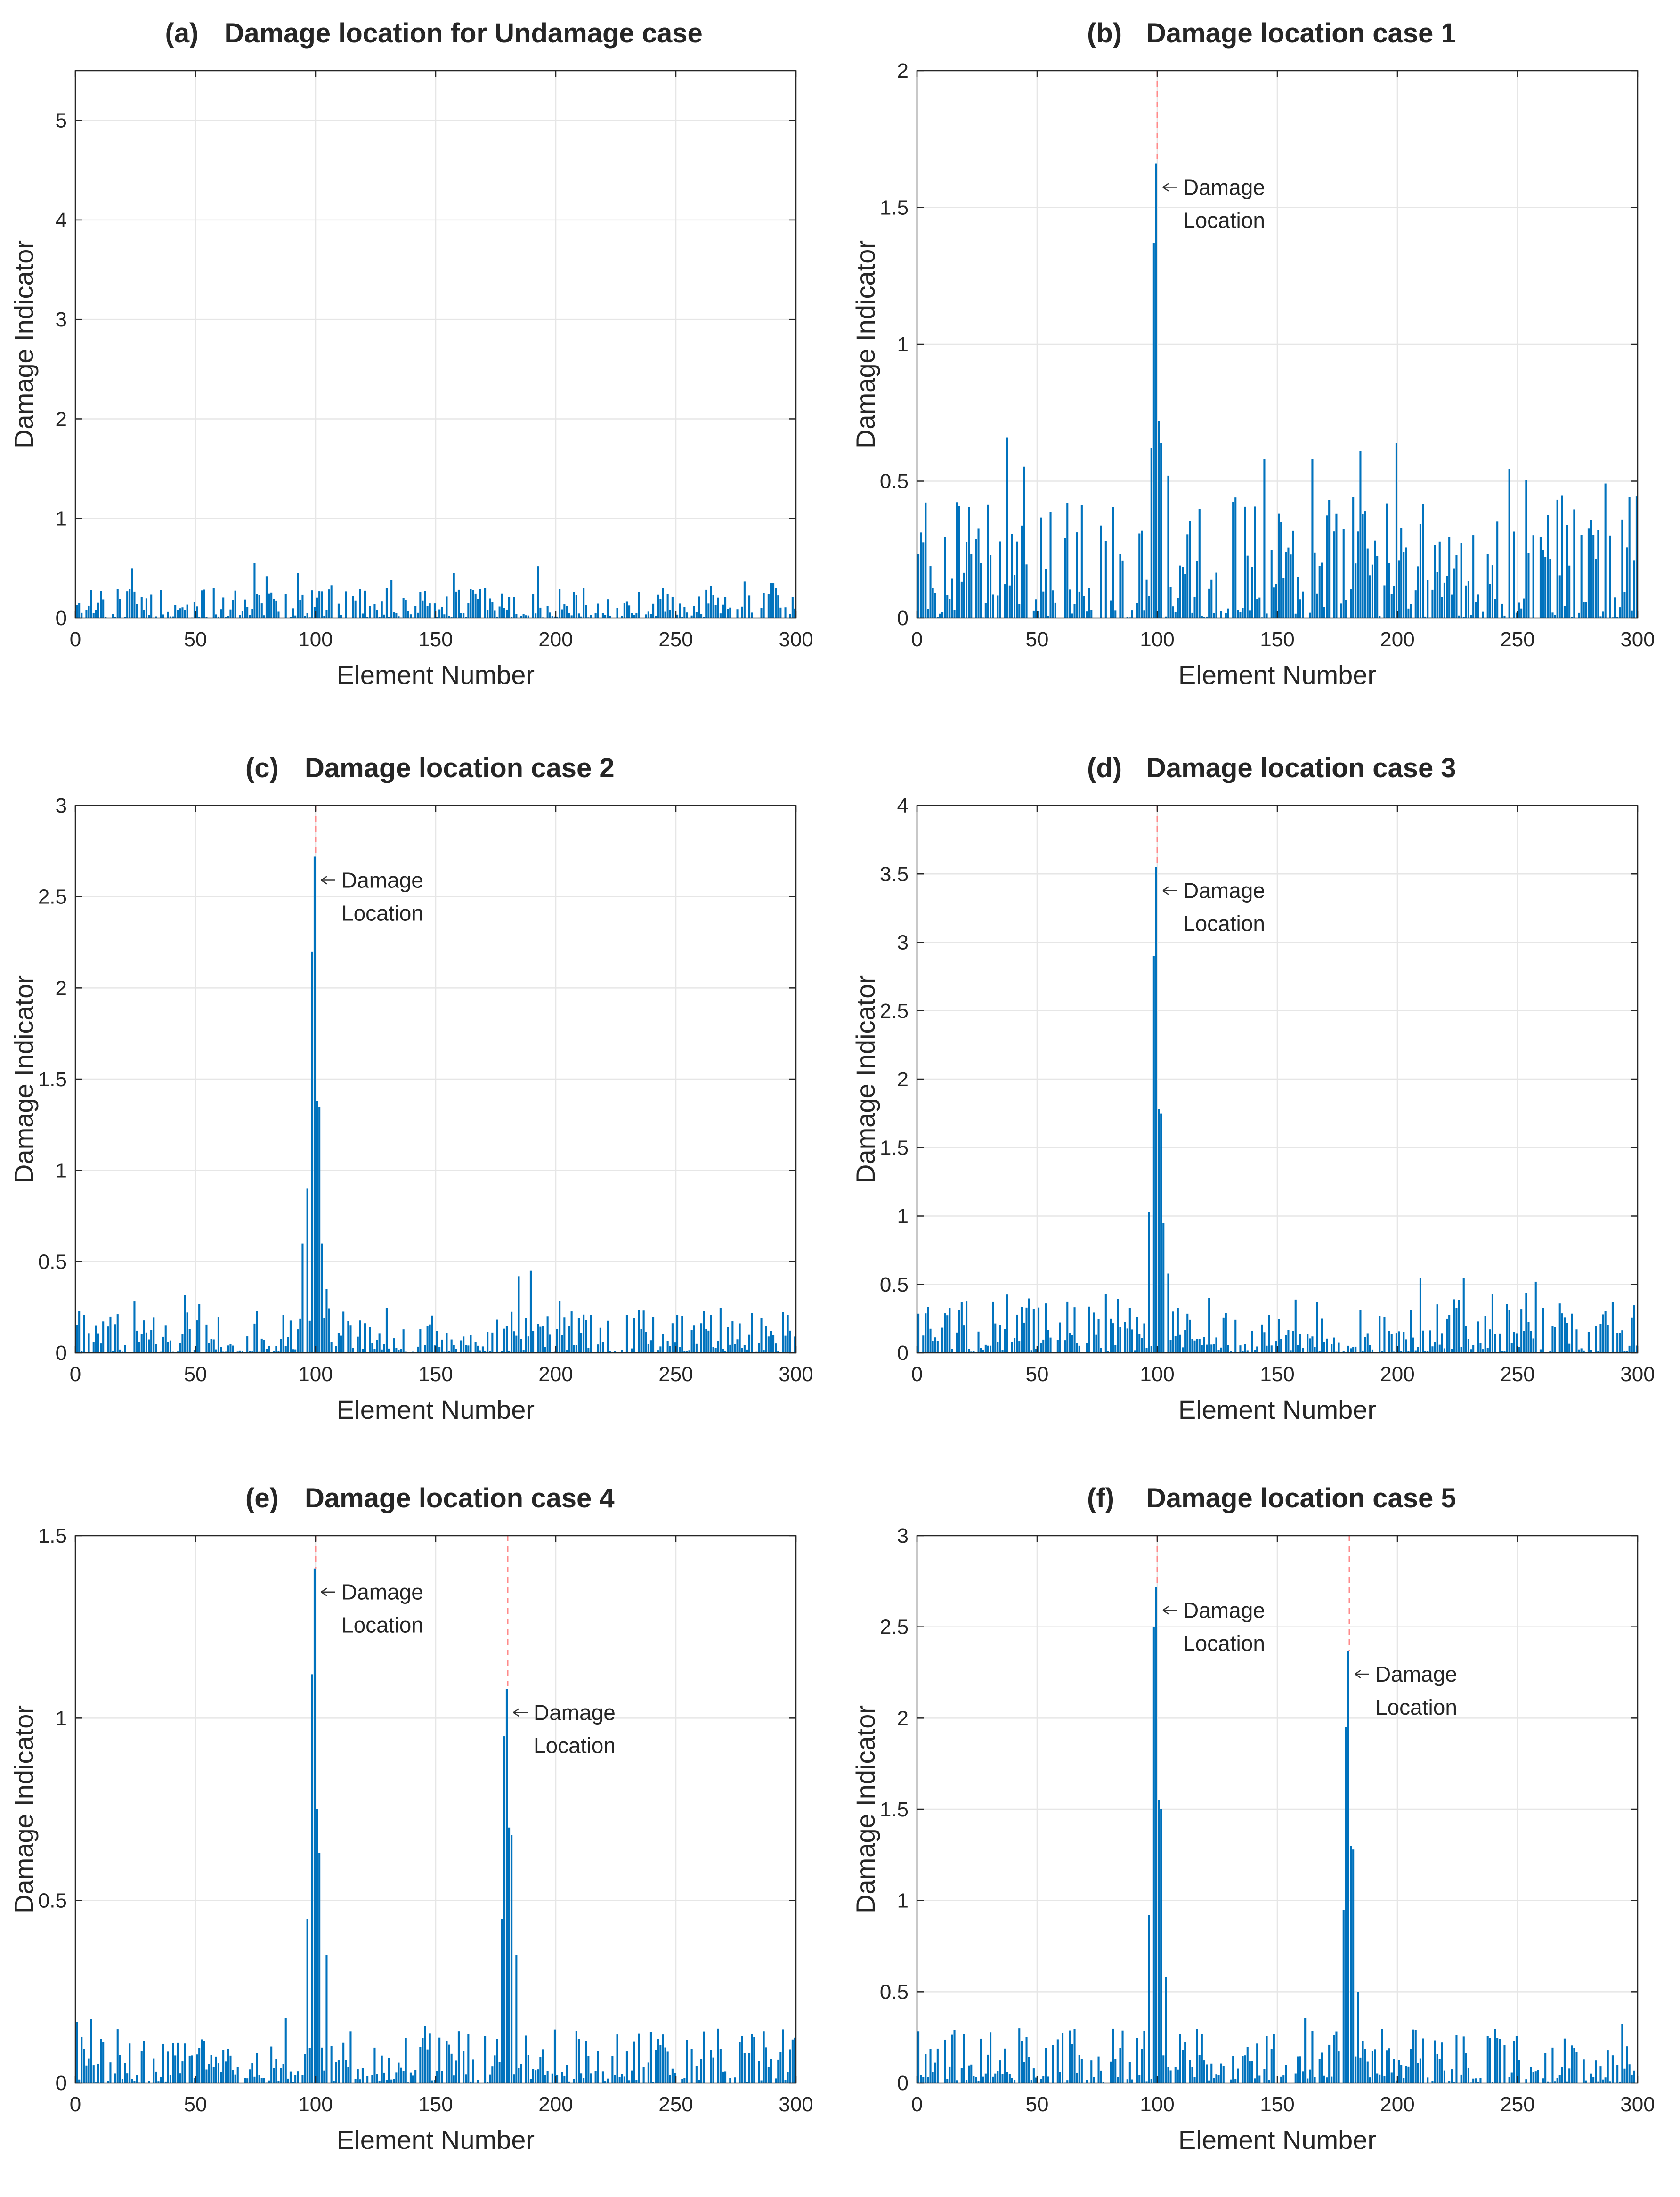  Describe the element at coordinates (460, 768) in the screenshot. I see `chart-title: Damage location case 2` at that location.